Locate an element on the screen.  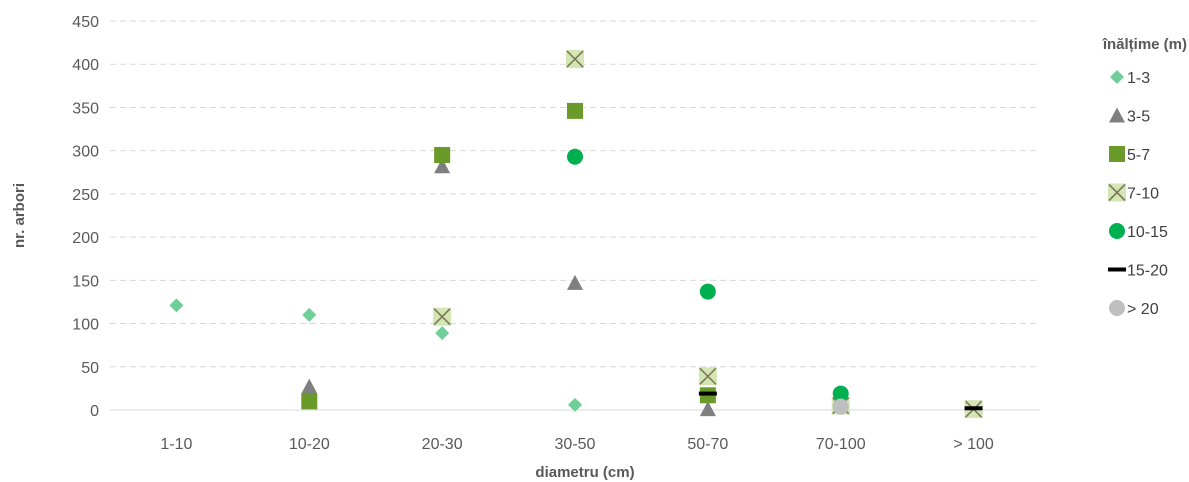
y-tick-label: 0 is located at coordinates (94, 411).